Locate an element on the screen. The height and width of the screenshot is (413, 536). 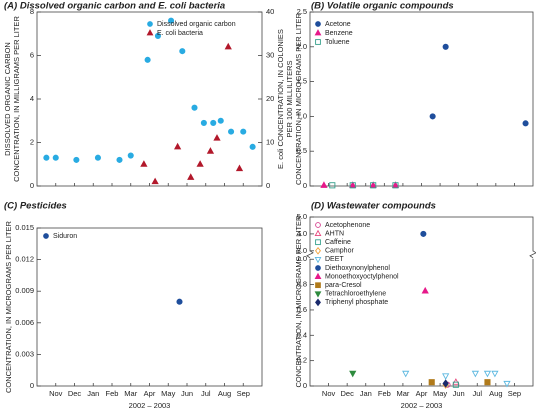
y-tick-label: 4.0 is located at coordinates (302, 233).